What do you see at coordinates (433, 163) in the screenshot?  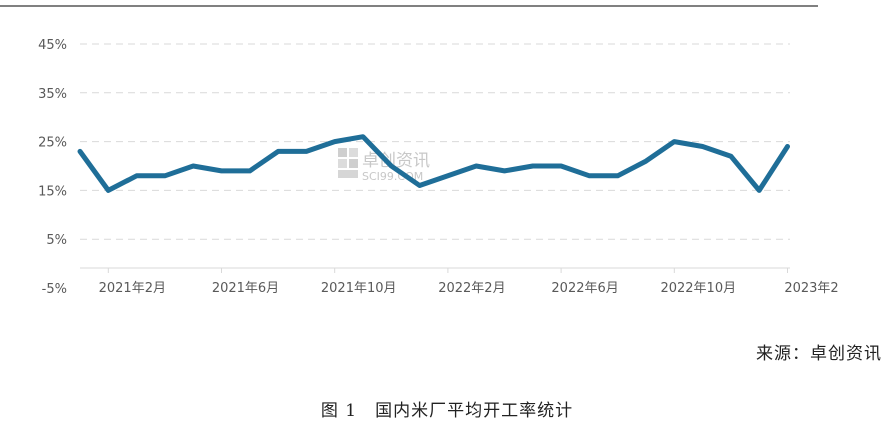 I see `series-line` at bounding box center [433, 163].